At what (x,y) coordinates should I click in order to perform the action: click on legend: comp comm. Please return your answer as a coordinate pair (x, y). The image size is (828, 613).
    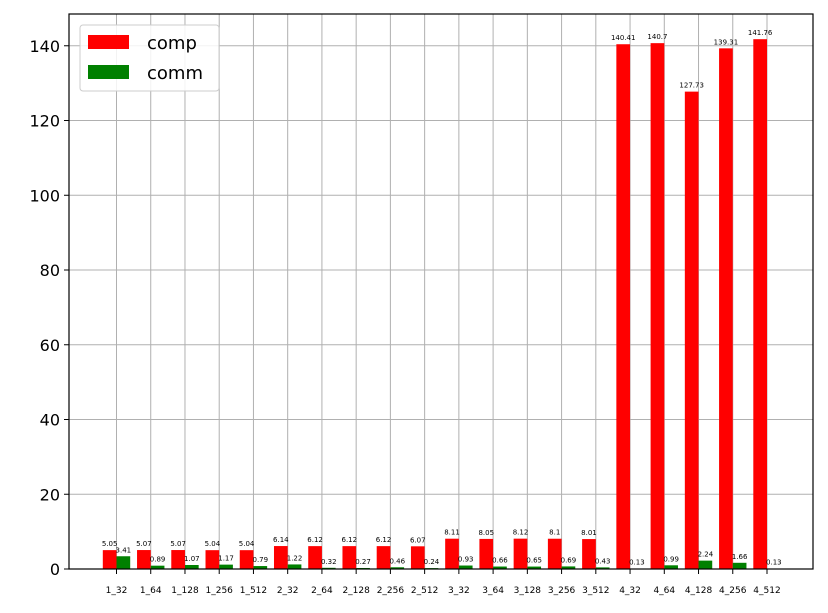
    Looking at the image, I should click on (149, 58).